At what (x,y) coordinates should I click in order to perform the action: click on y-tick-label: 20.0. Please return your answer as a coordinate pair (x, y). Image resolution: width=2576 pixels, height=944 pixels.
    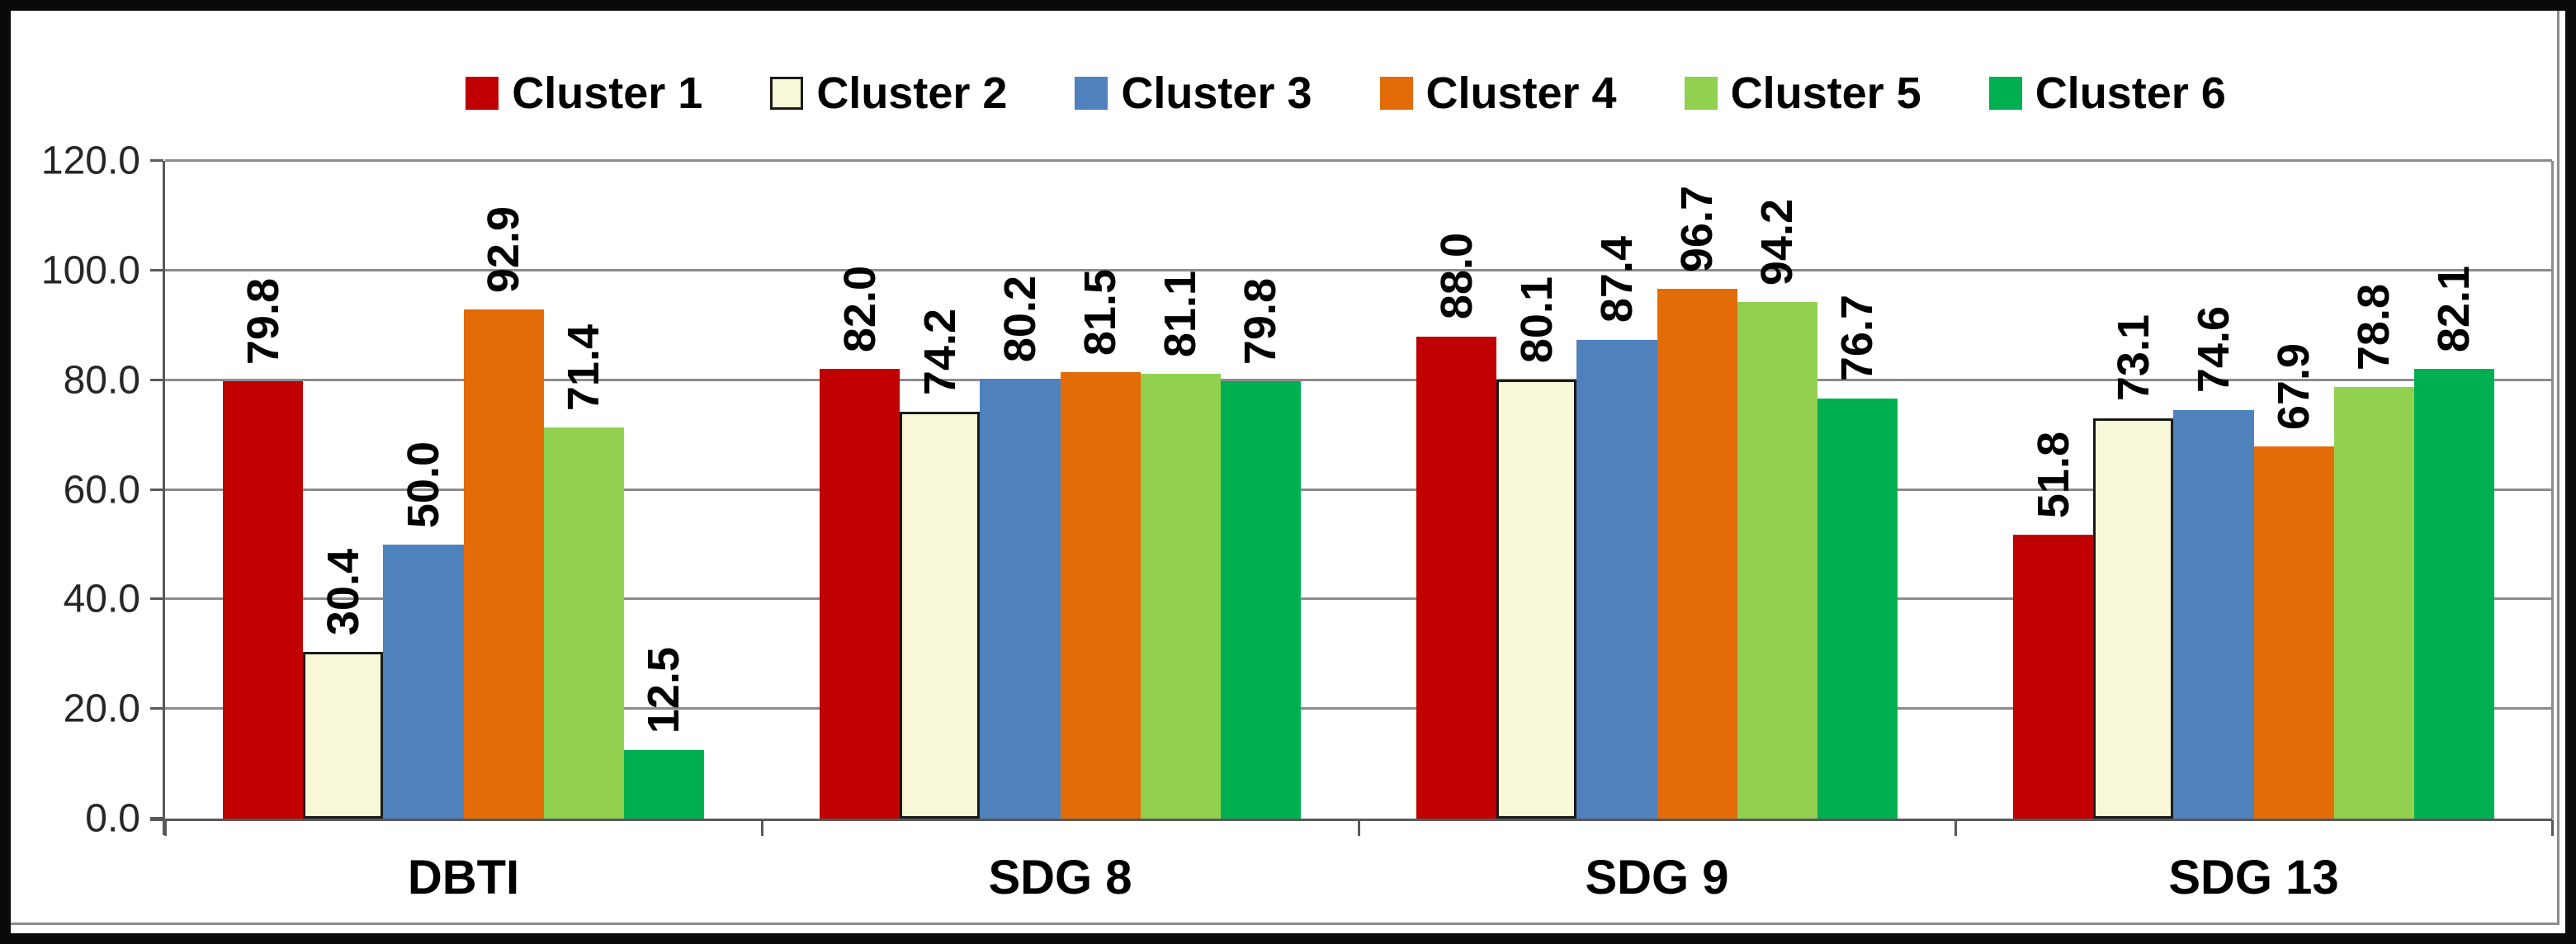
    Looking at the image, I should click on (101, 709).